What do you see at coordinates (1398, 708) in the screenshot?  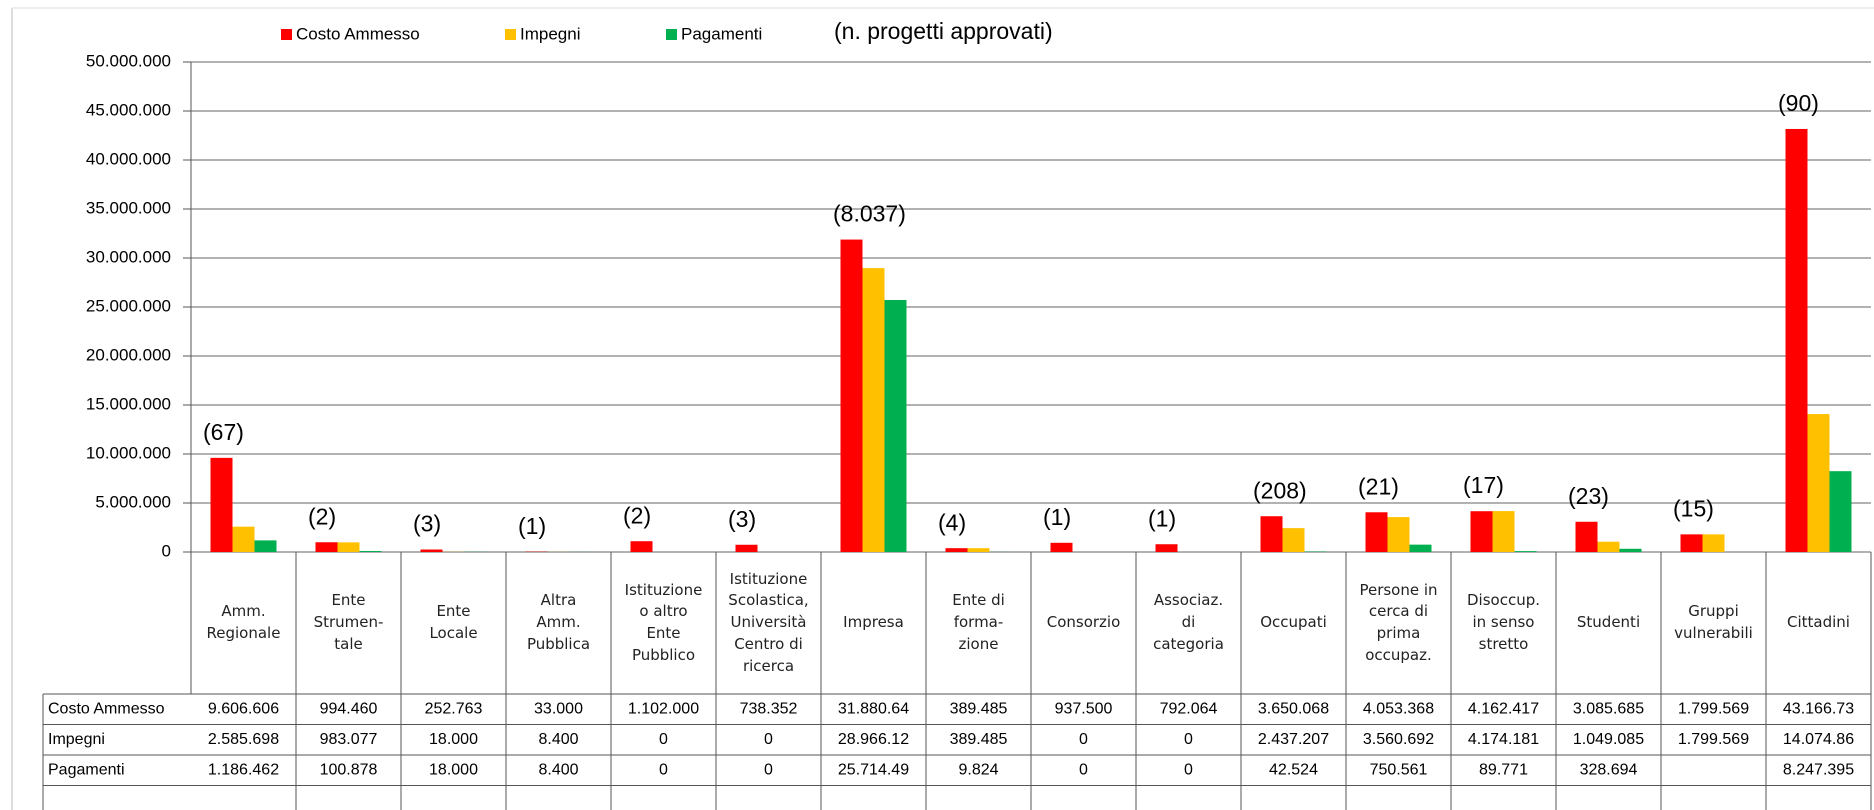 I see `table-cell: 4.053.368` at bounding box center [1398, 708].